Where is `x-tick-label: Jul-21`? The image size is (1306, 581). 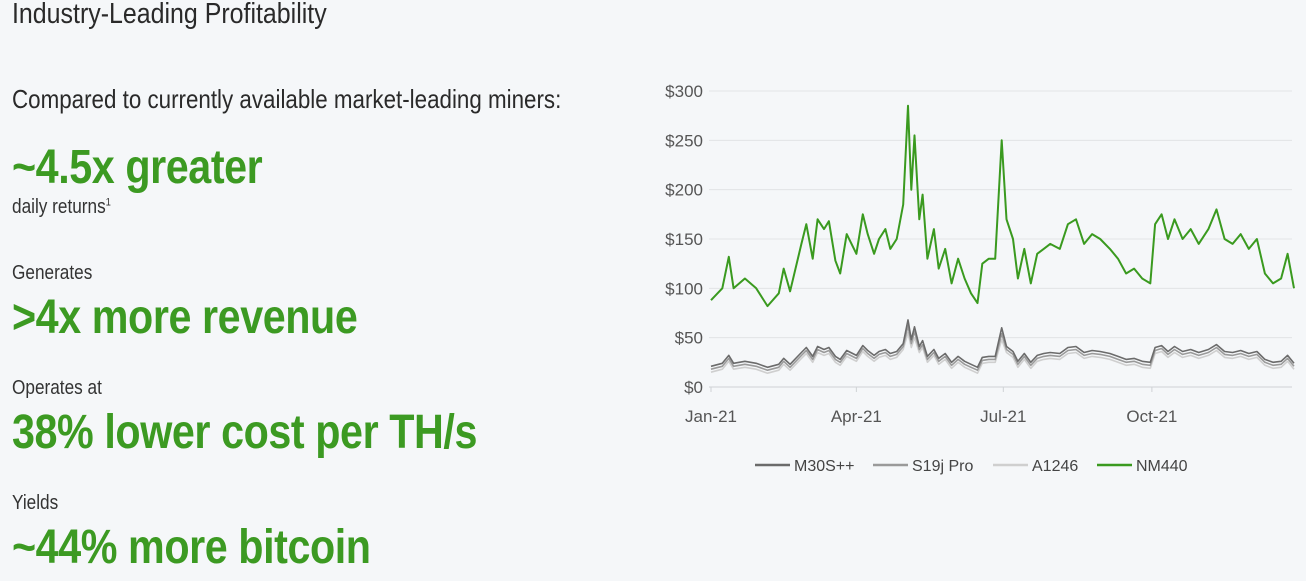
x-tick-label: Jul-21 is located at coordinates (1003, 416).